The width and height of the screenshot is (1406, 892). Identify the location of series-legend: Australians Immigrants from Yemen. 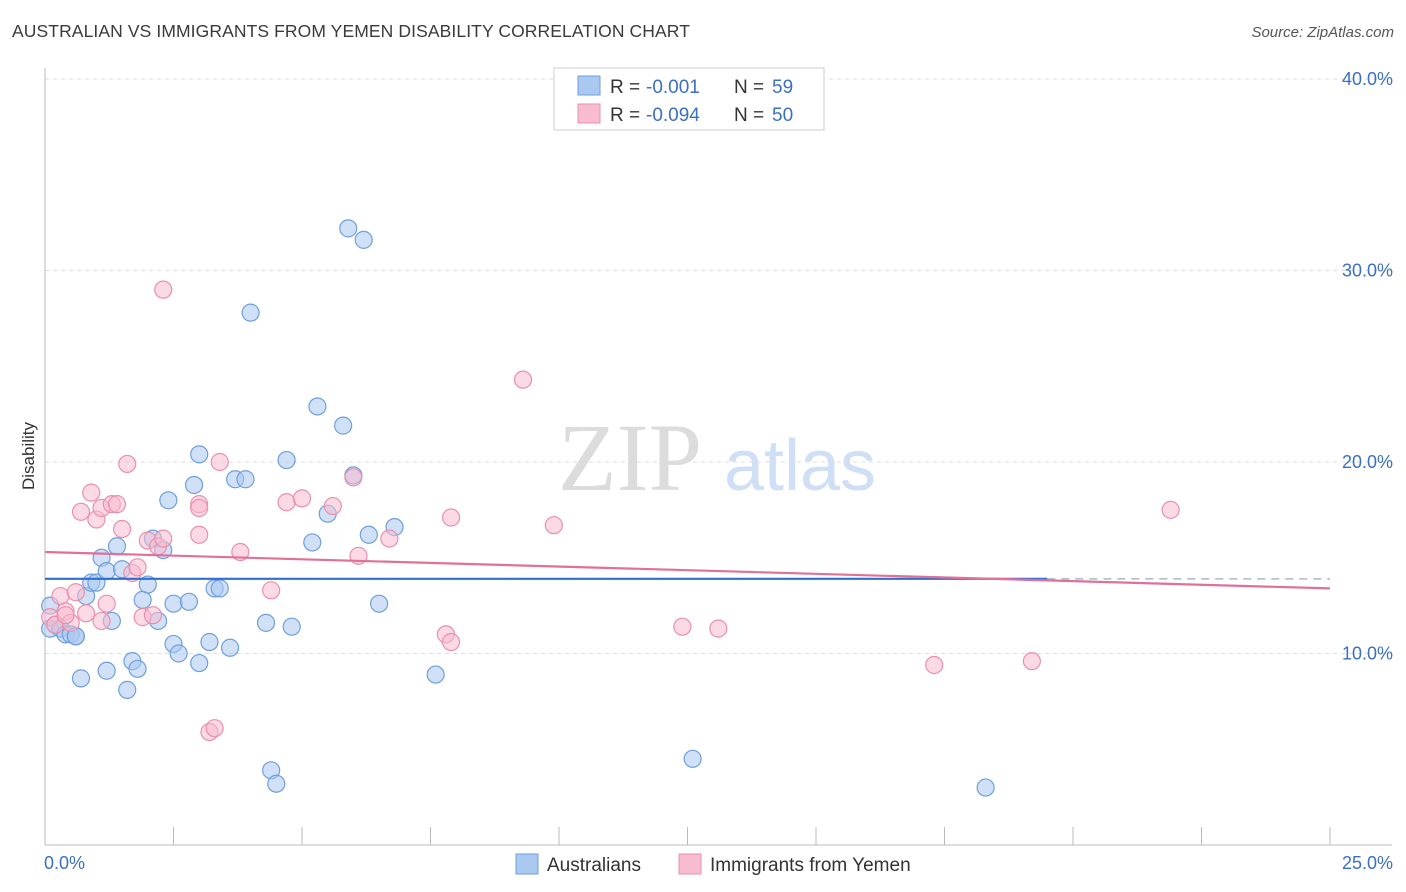
(713, 864).